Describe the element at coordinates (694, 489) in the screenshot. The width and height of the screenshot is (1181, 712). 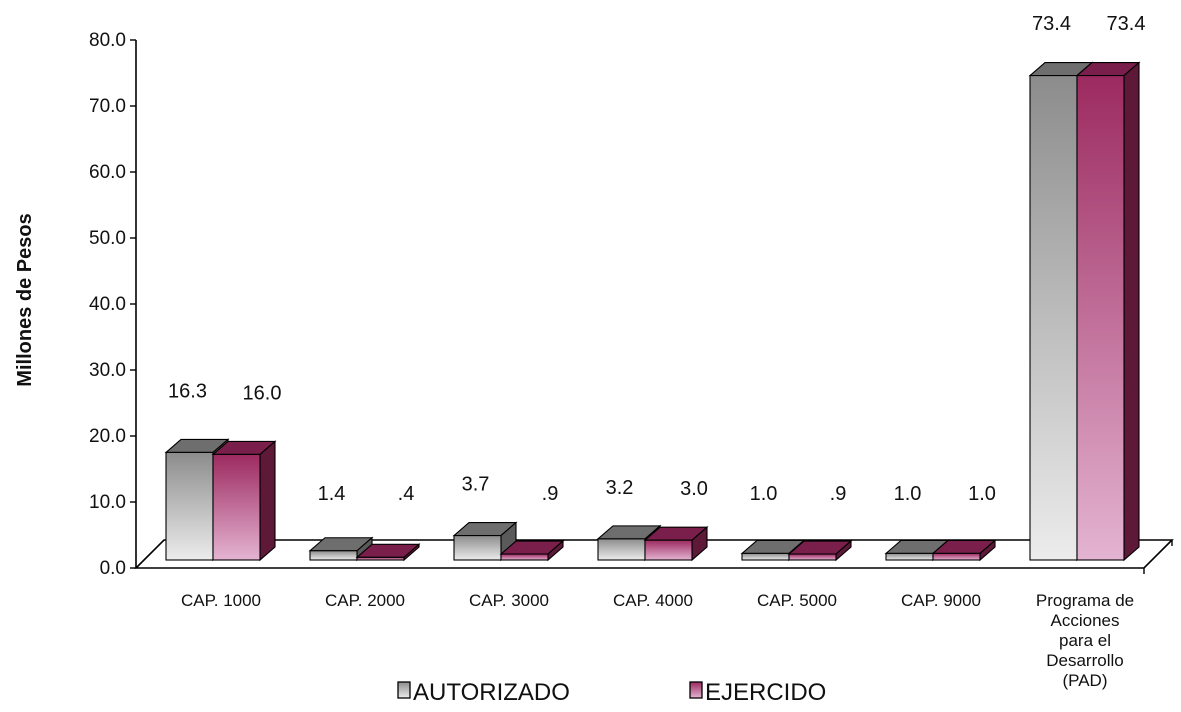
I see `data-label-ejercido-4: 3.0` at that location.